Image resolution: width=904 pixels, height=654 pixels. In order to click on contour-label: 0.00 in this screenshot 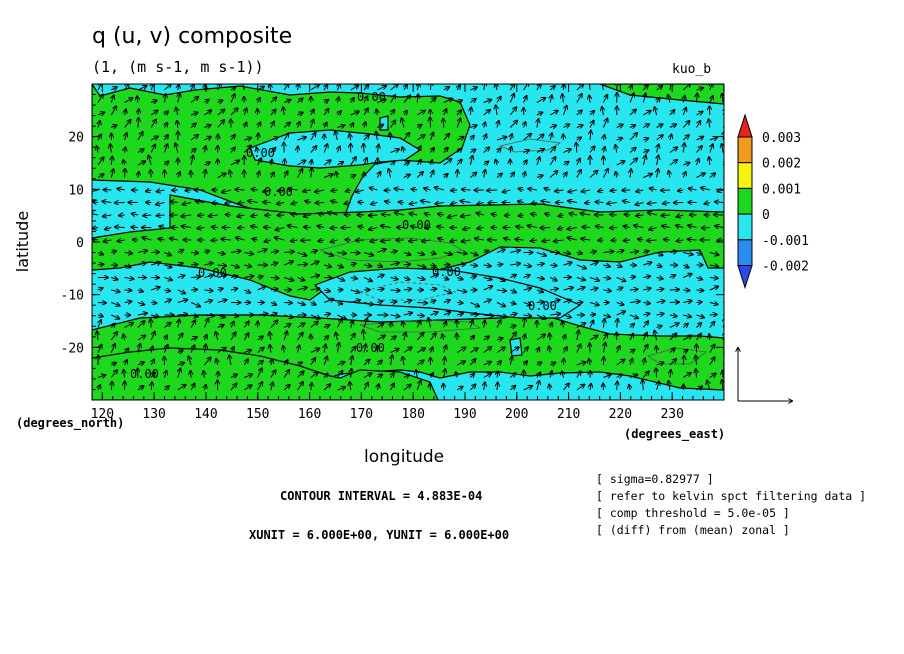, I will do `click(260, 153)`.